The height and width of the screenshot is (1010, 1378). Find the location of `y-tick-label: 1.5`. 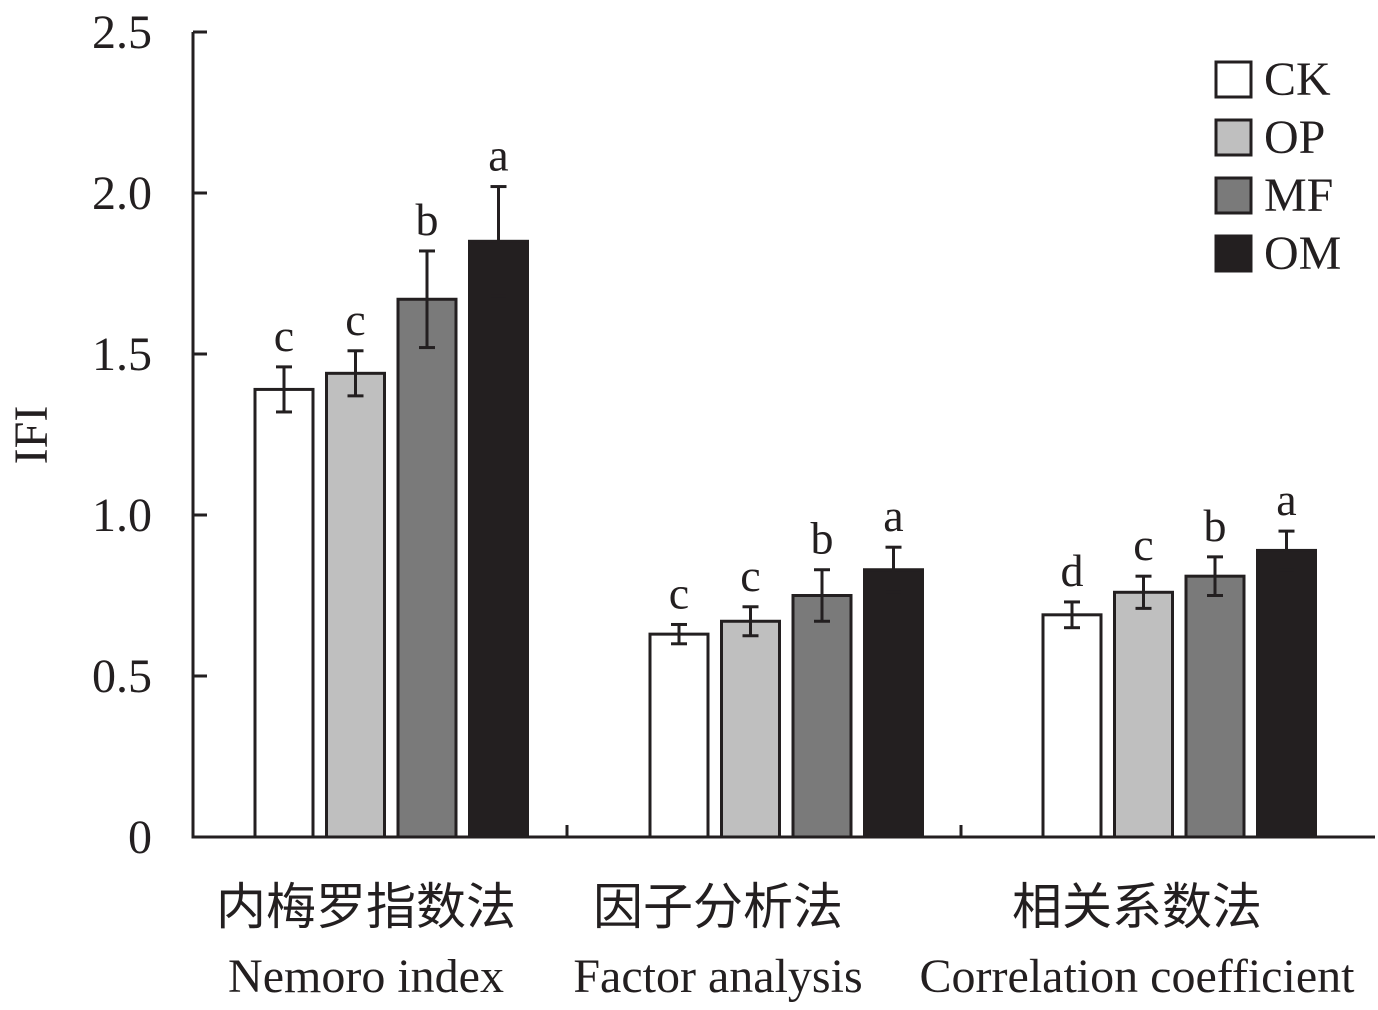

y-tick-label: 1.5 is located at coordinates (122, 354).